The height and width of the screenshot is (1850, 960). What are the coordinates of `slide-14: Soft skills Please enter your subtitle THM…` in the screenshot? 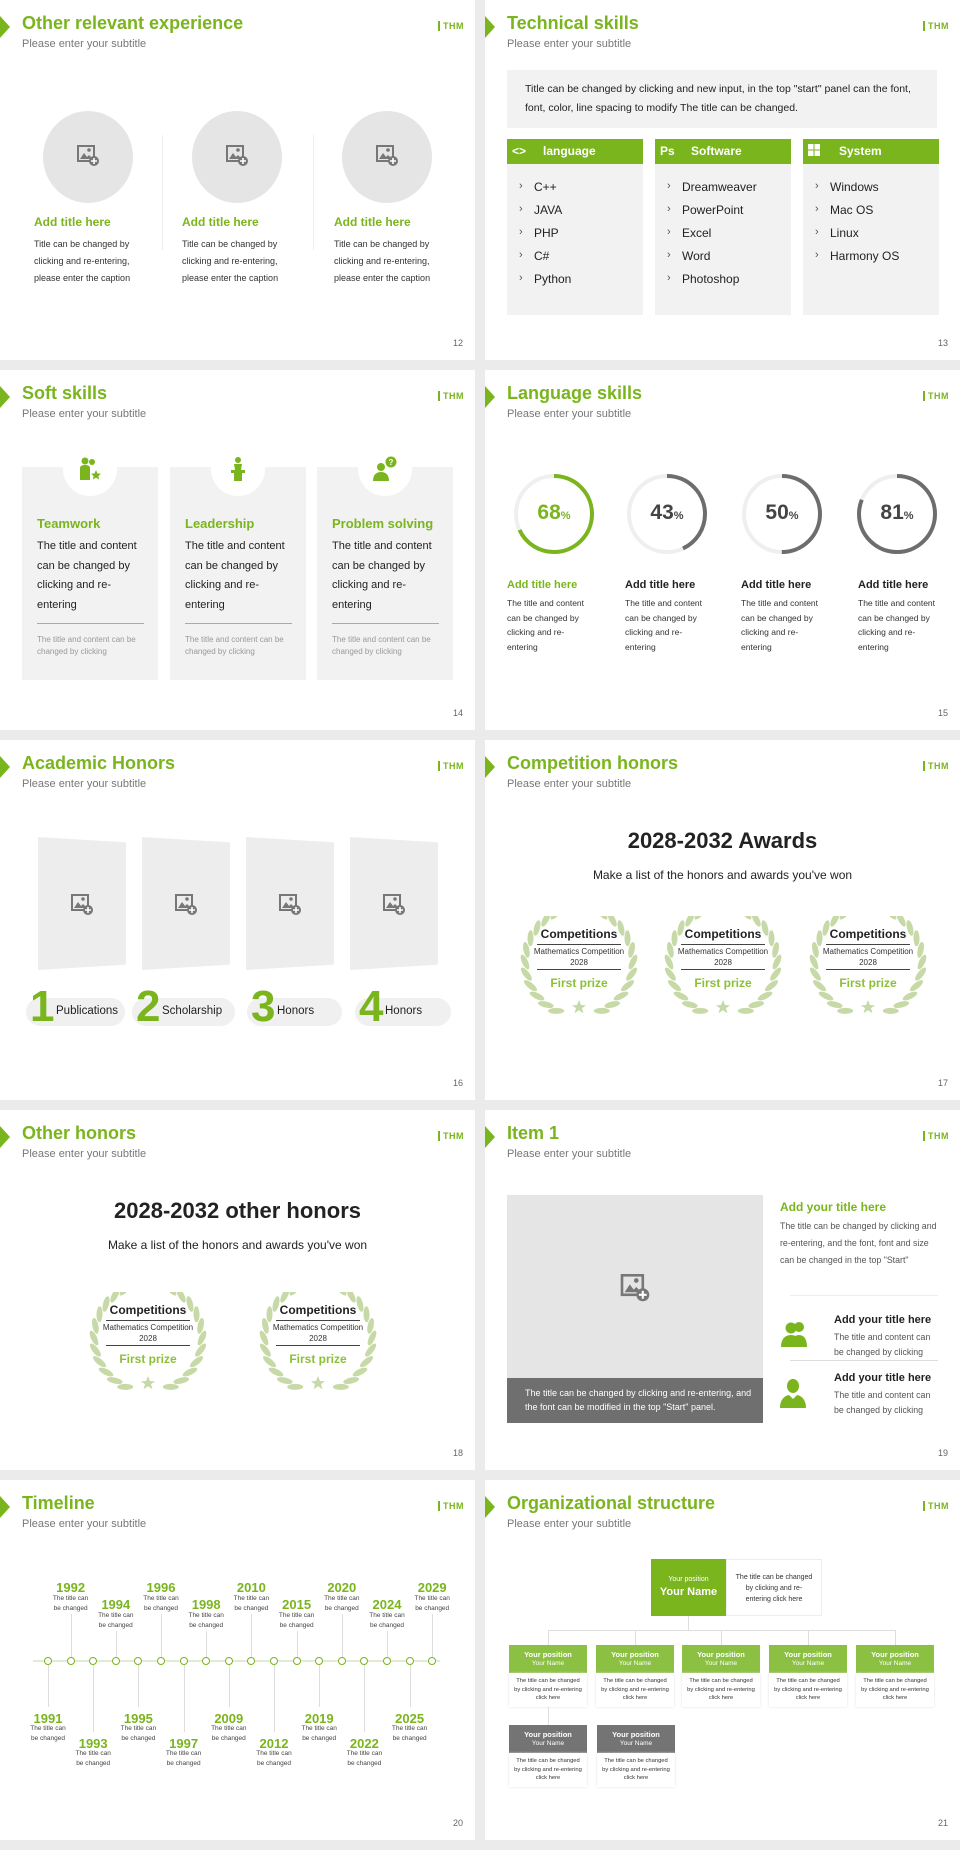 It's located at (237, 550).